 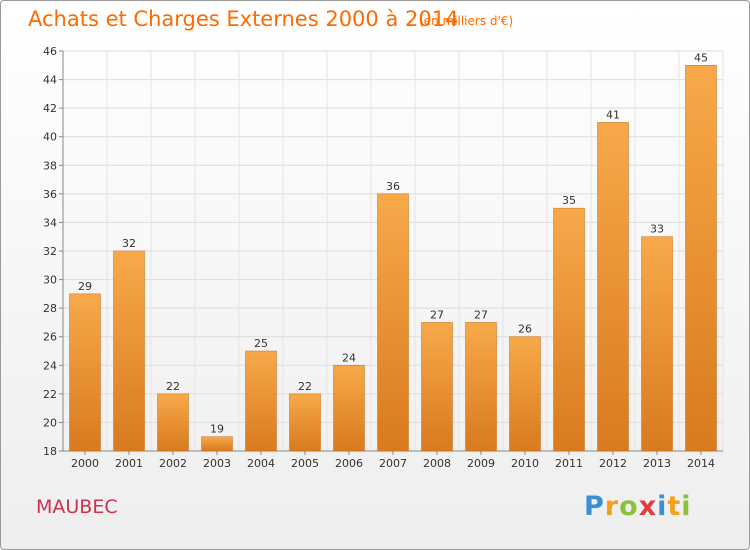 I want to click on proxiti-logo: Proxiti, so click(x=638, y=506).